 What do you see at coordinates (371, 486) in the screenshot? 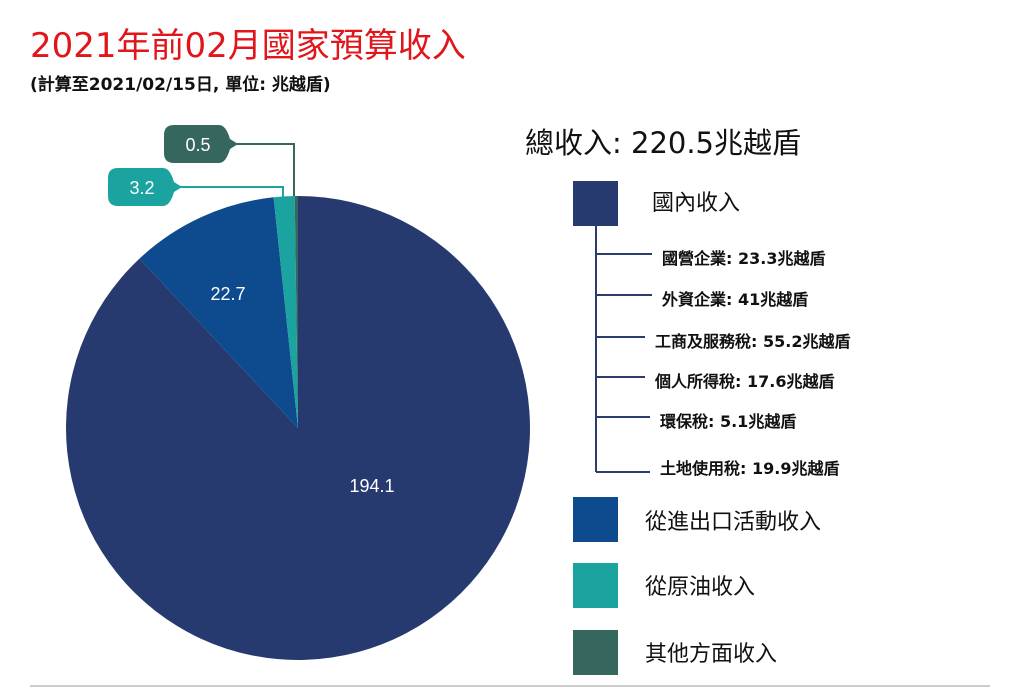
I see `data-label: 194.1` at bounding box center [371, 486].